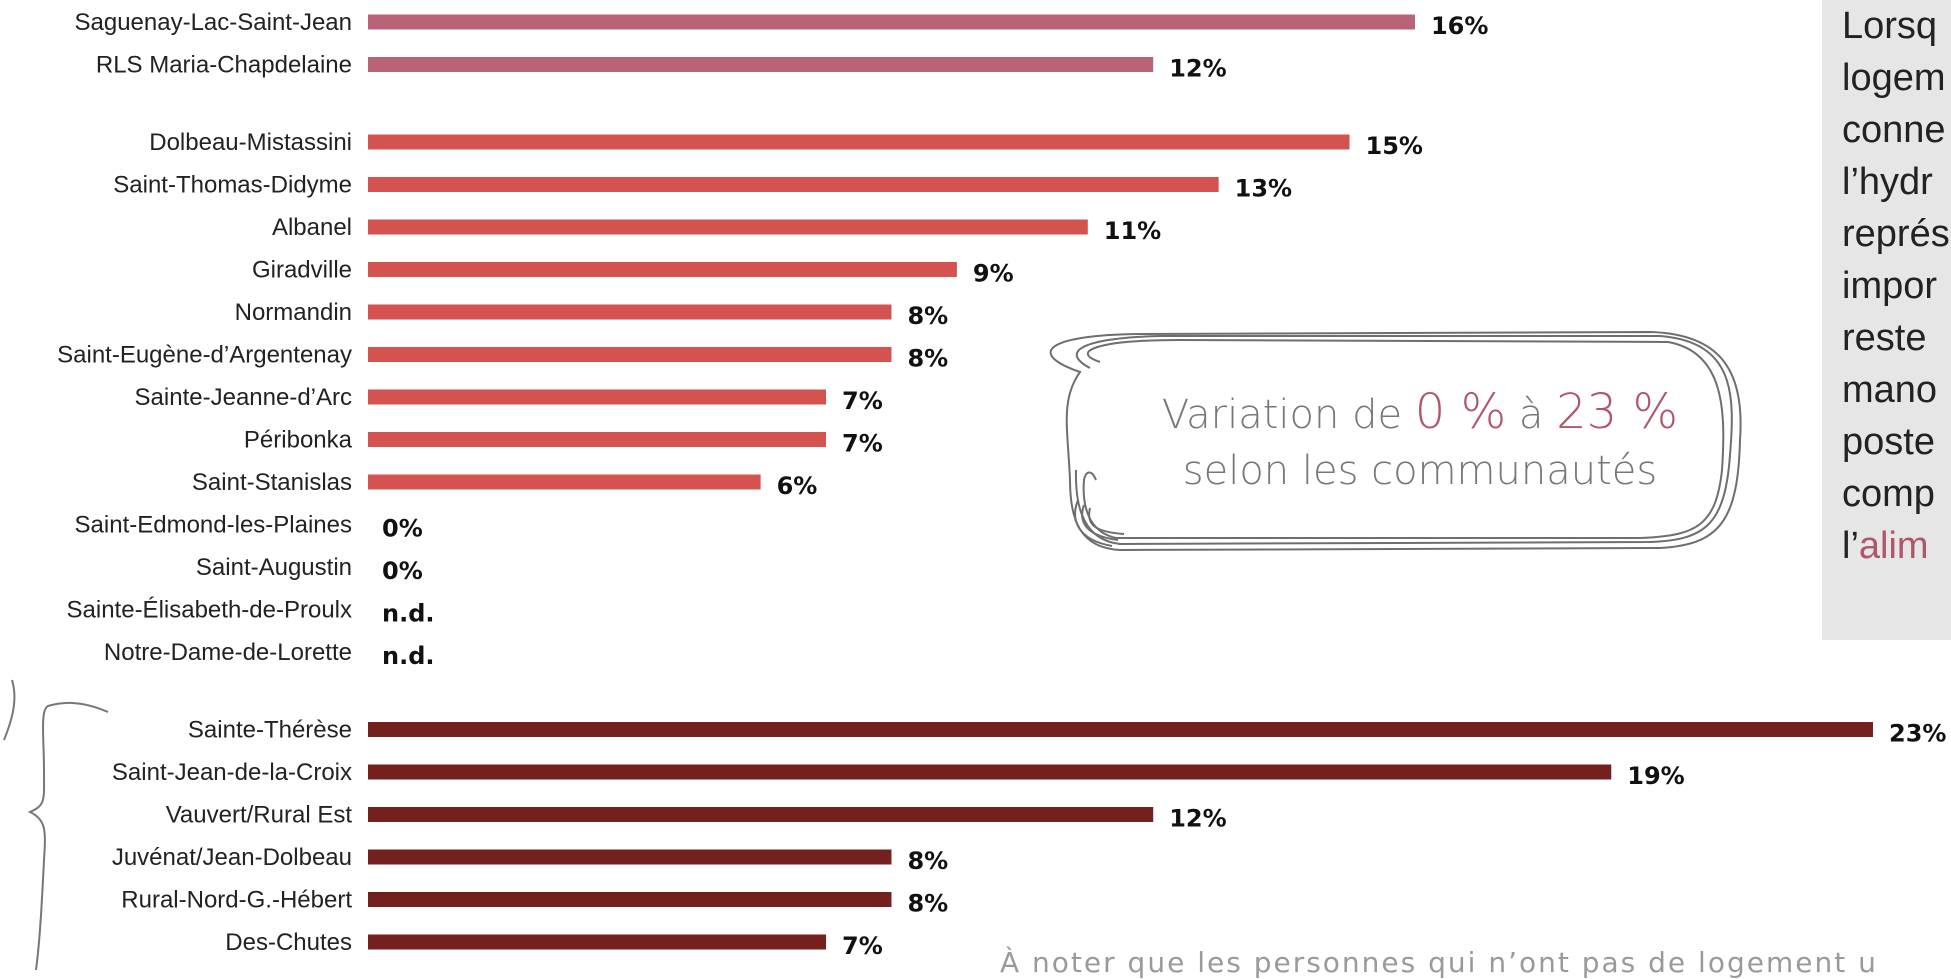 The image size is (1951, 979). Describe the element at coordinates (1894, 78) in the screenshot. I see `side-line: logem` at that location.